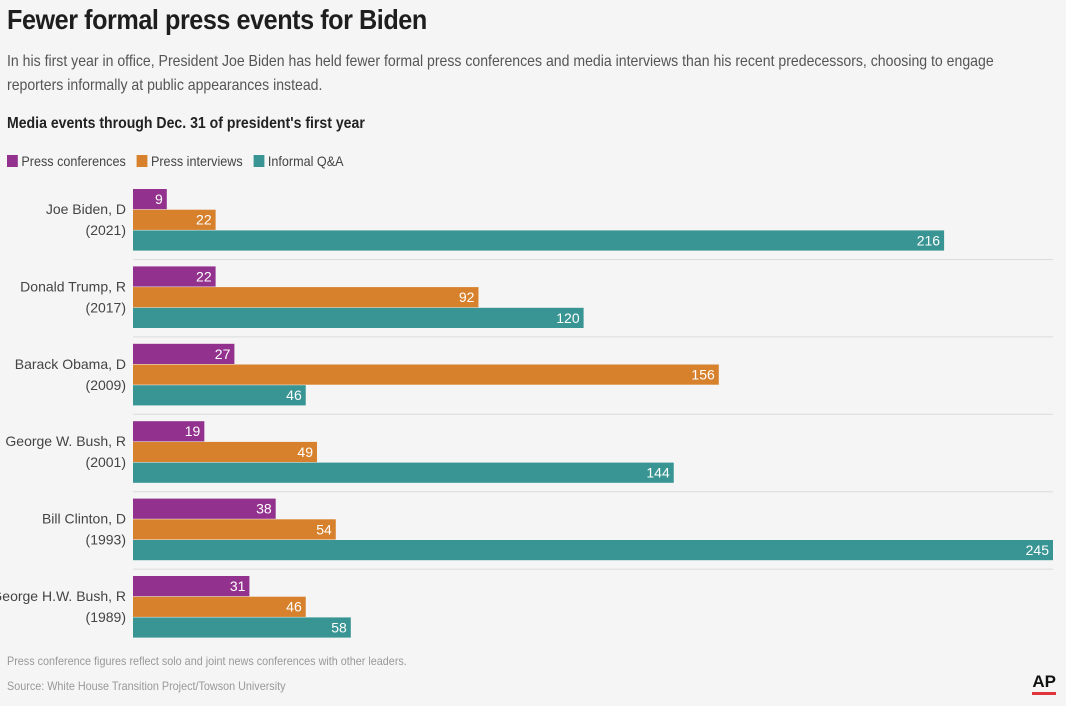  What do you see at coordinates (294, 395) in the screenshot?
I see `data-label-informal-qa: 46` at bounding box center [294, 395].